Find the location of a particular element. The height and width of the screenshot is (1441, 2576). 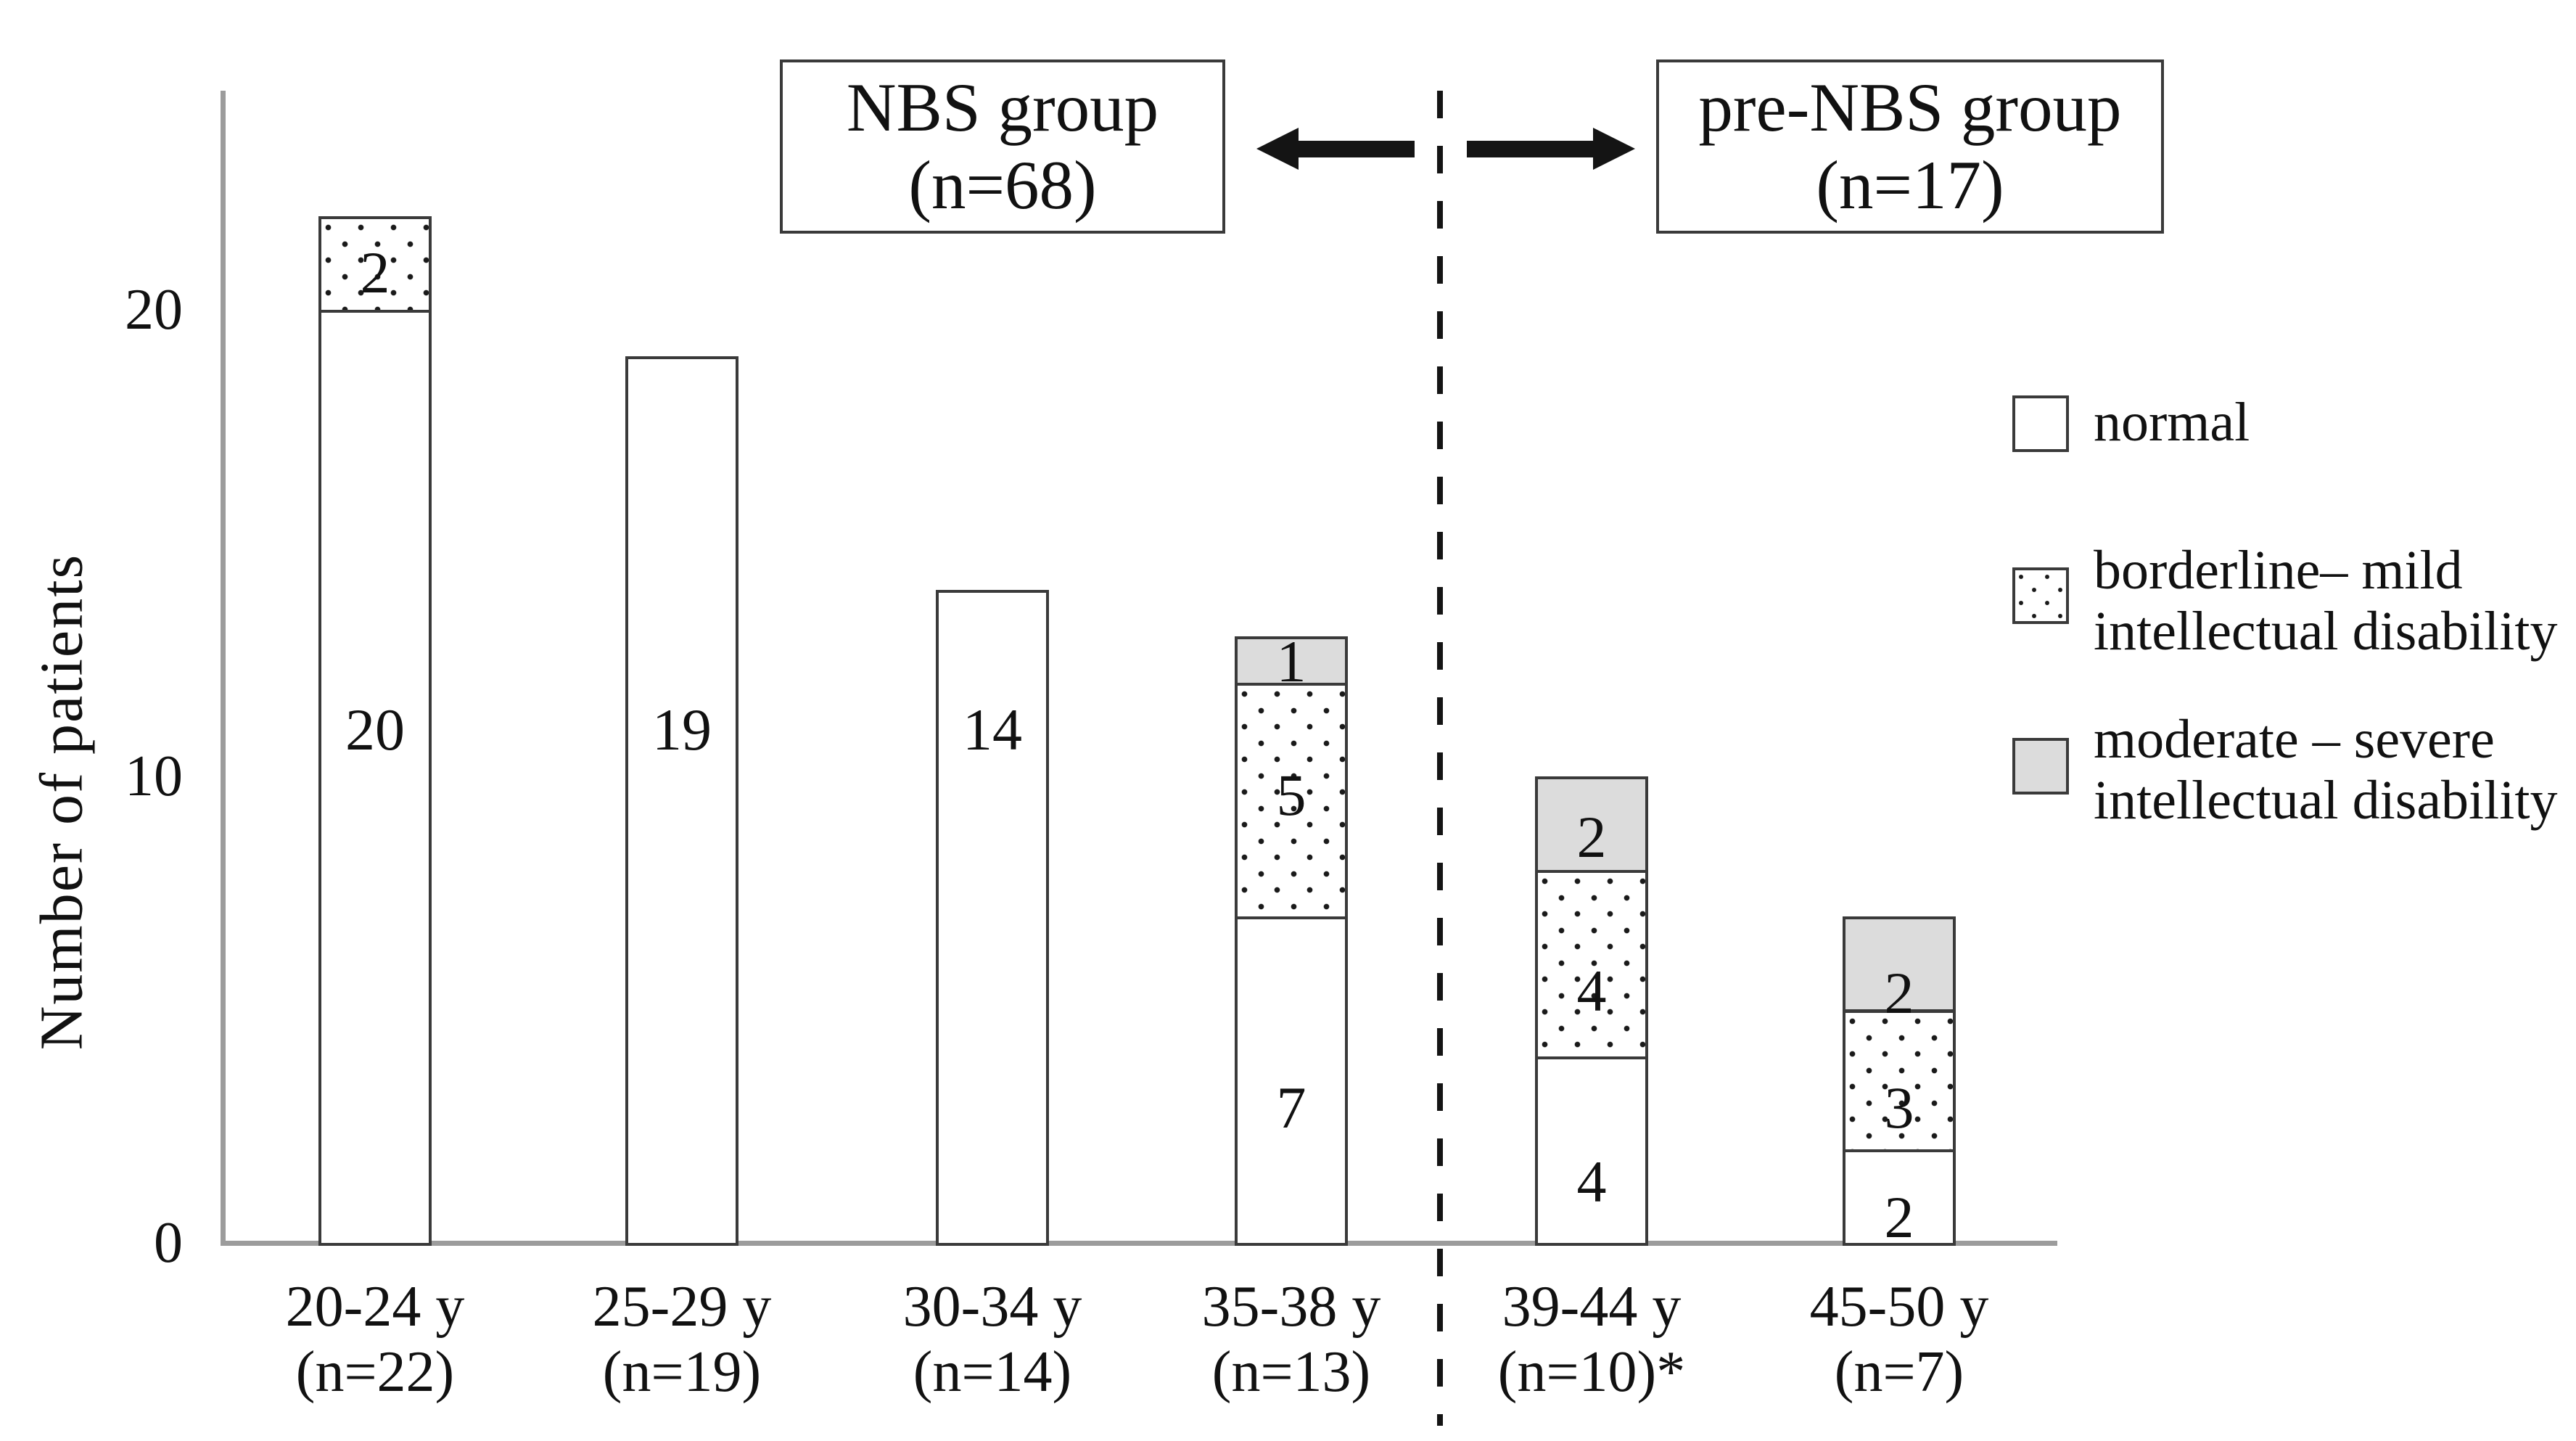

group-divider-dashed-line is located at coordinates (1440, 758).